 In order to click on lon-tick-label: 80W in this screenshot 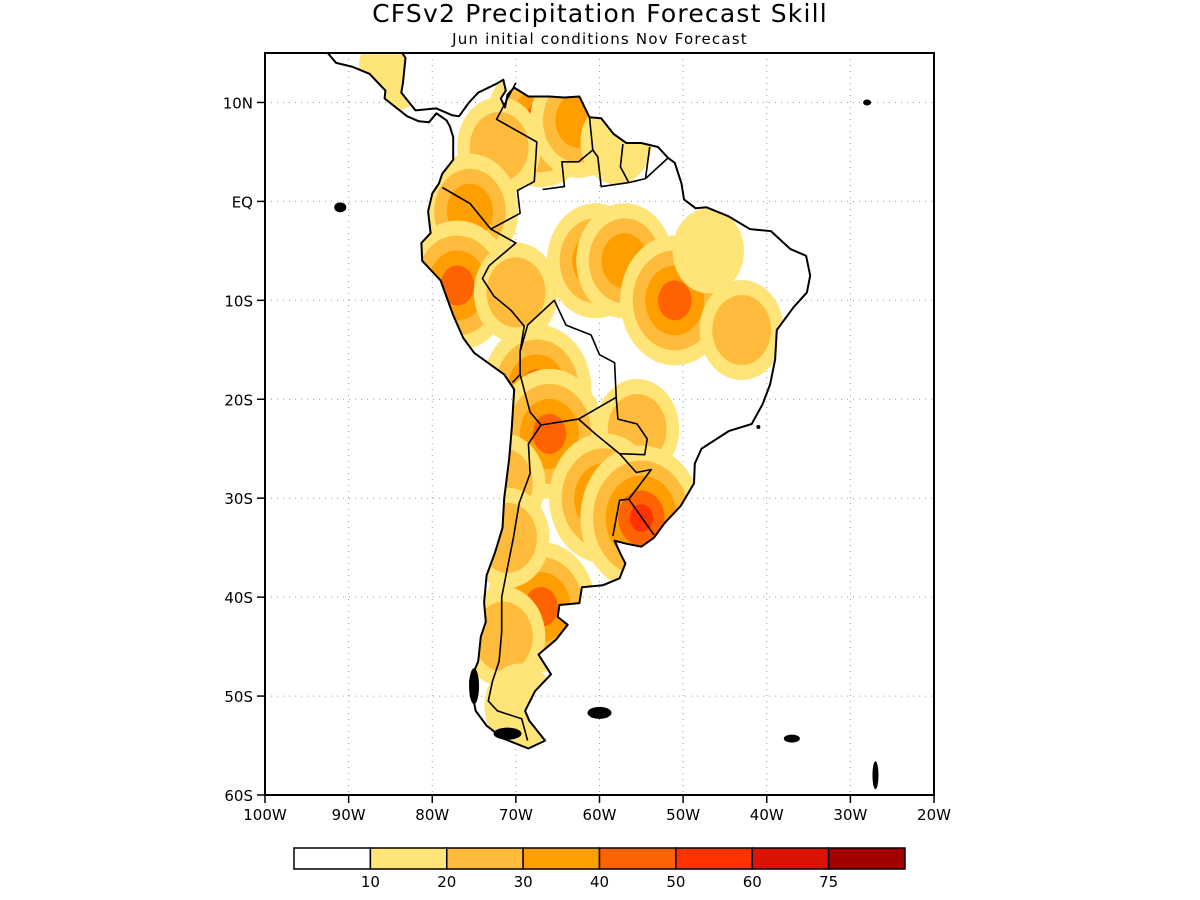, I will do `click(432, 815)`.